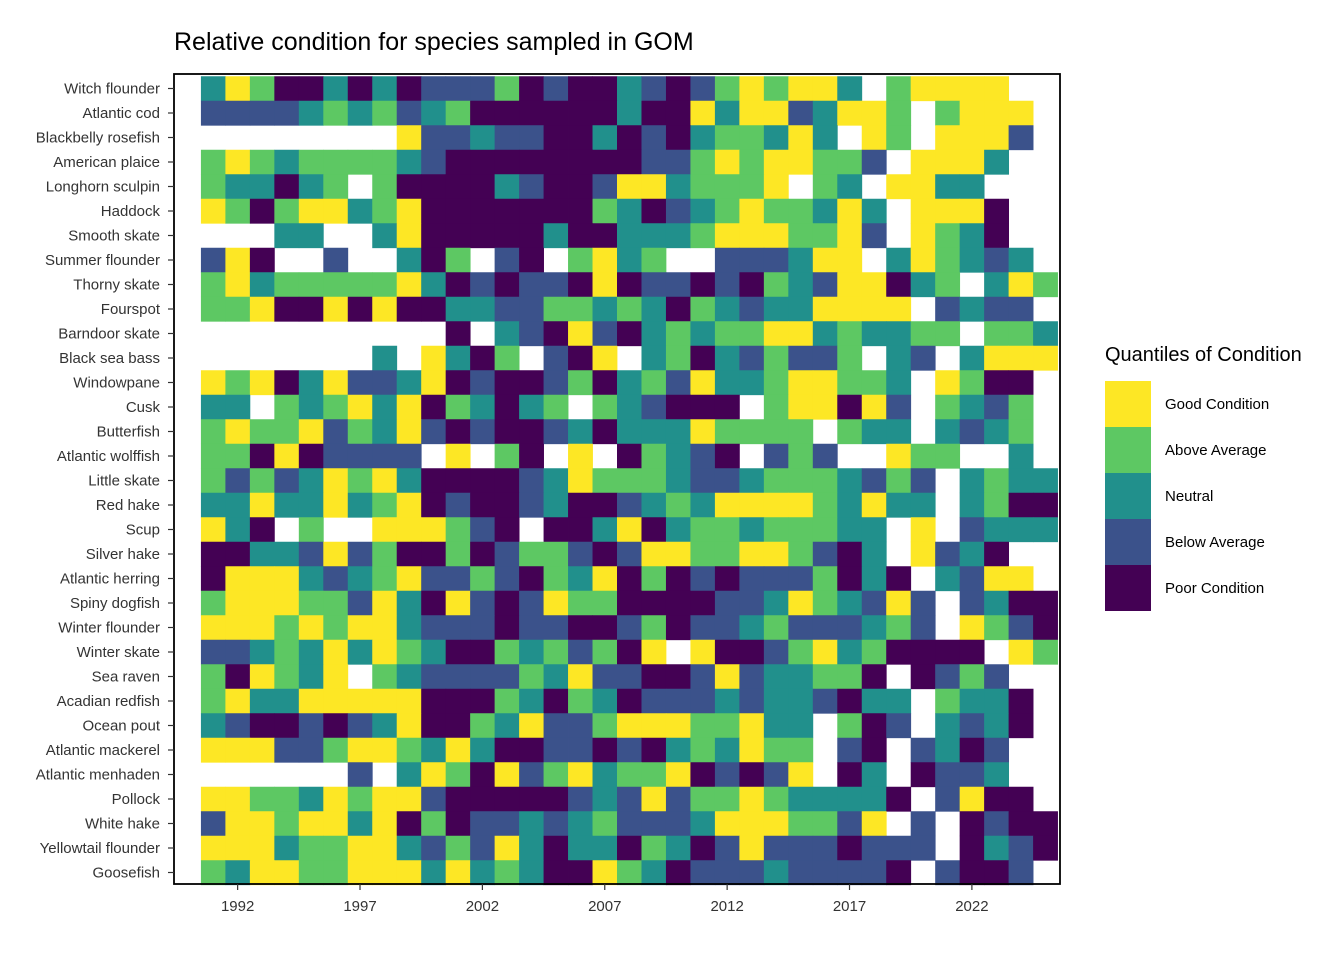 This screenshot has width=1344, height=960. Describe the element at coordinates (359, 906) in the screenshot. I see `x-tick-label: 1997` at that location.